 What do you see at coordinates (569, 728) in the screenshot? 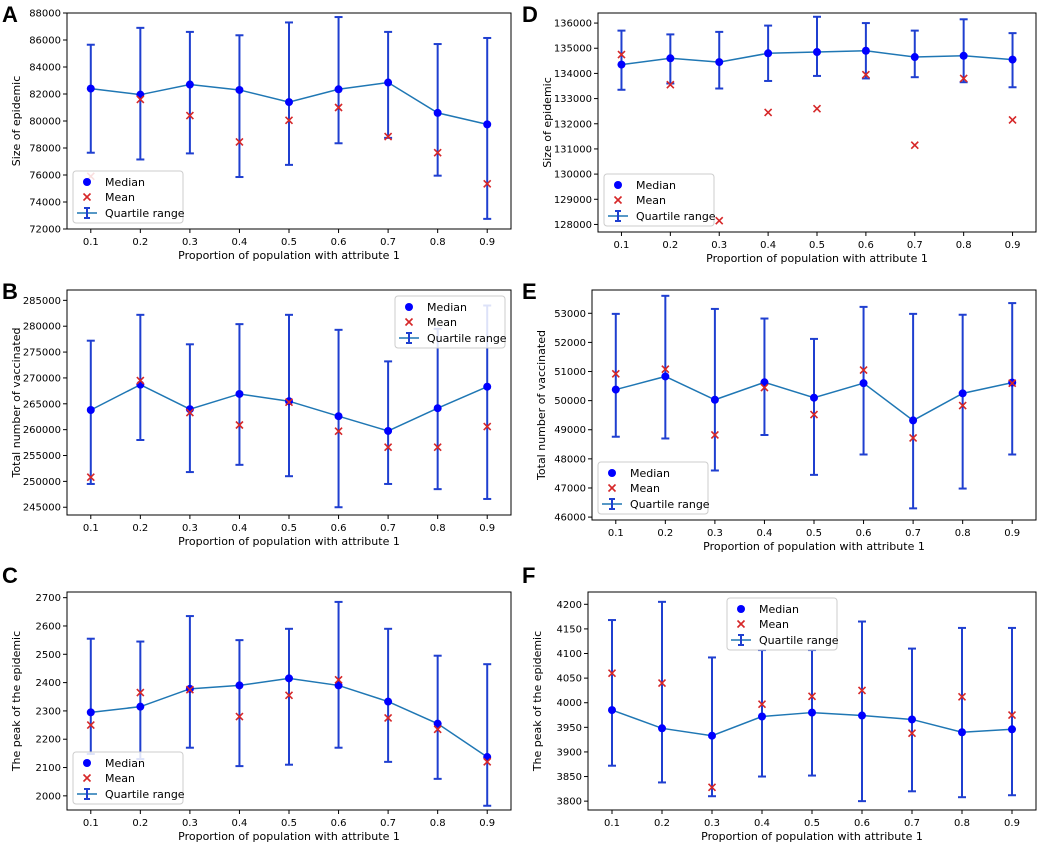
I see `panel-f-ytick-label: 3950` at bounding box center [569, 728].